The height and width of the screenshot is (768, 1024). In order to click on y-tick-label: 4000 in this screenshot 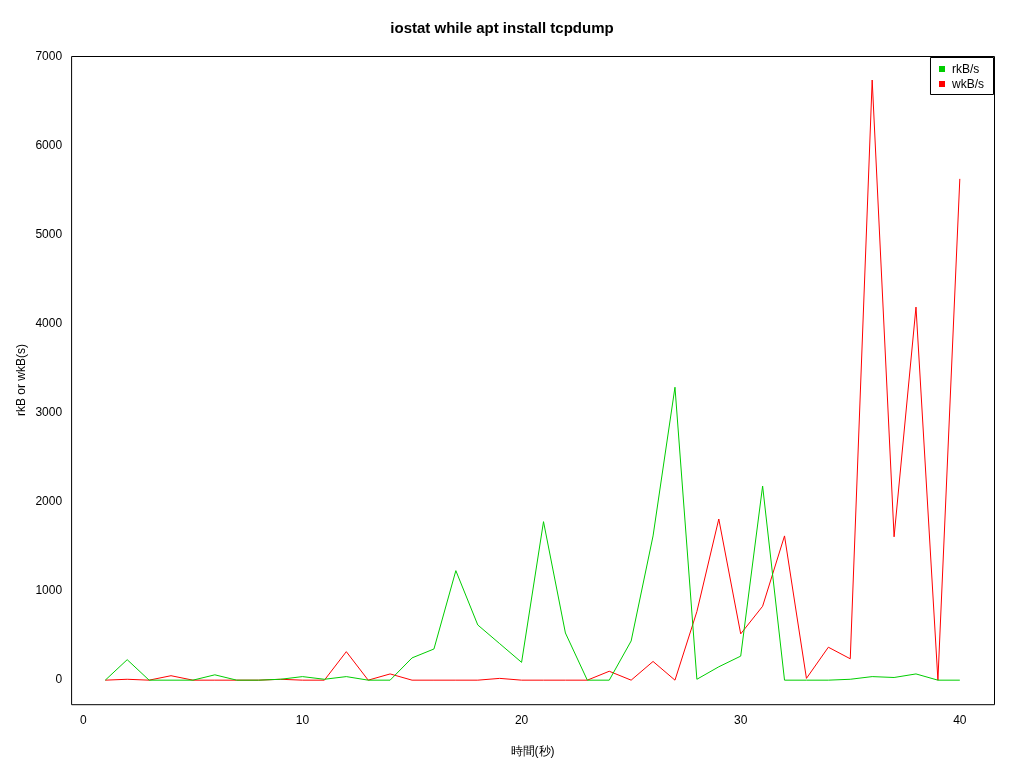, I will do `click(49, 323)`.